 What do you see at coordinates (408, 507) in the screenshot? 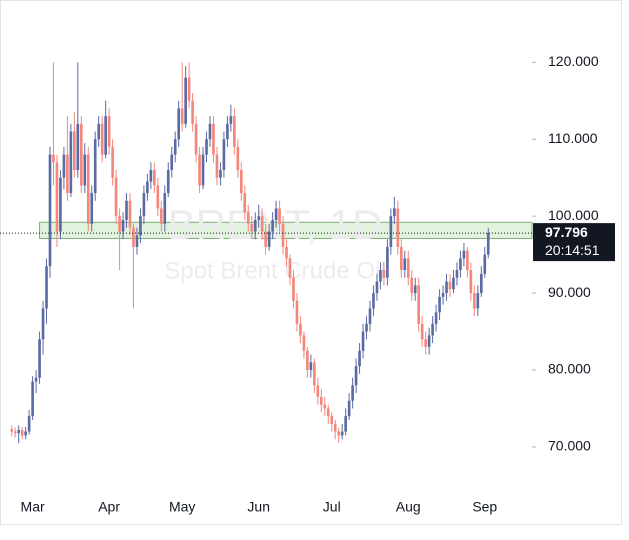
I see `x-tick-label: Aug` at bounding box center [408, 507].